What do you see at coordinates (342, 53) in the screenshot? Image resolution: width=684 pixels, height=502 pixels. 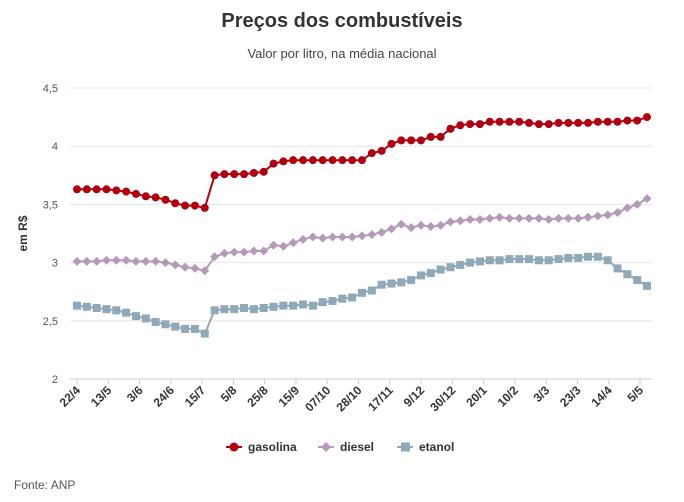 I see `chart-subtitle: Valor por litro, na média nacional` at bounding box center [342, 53].